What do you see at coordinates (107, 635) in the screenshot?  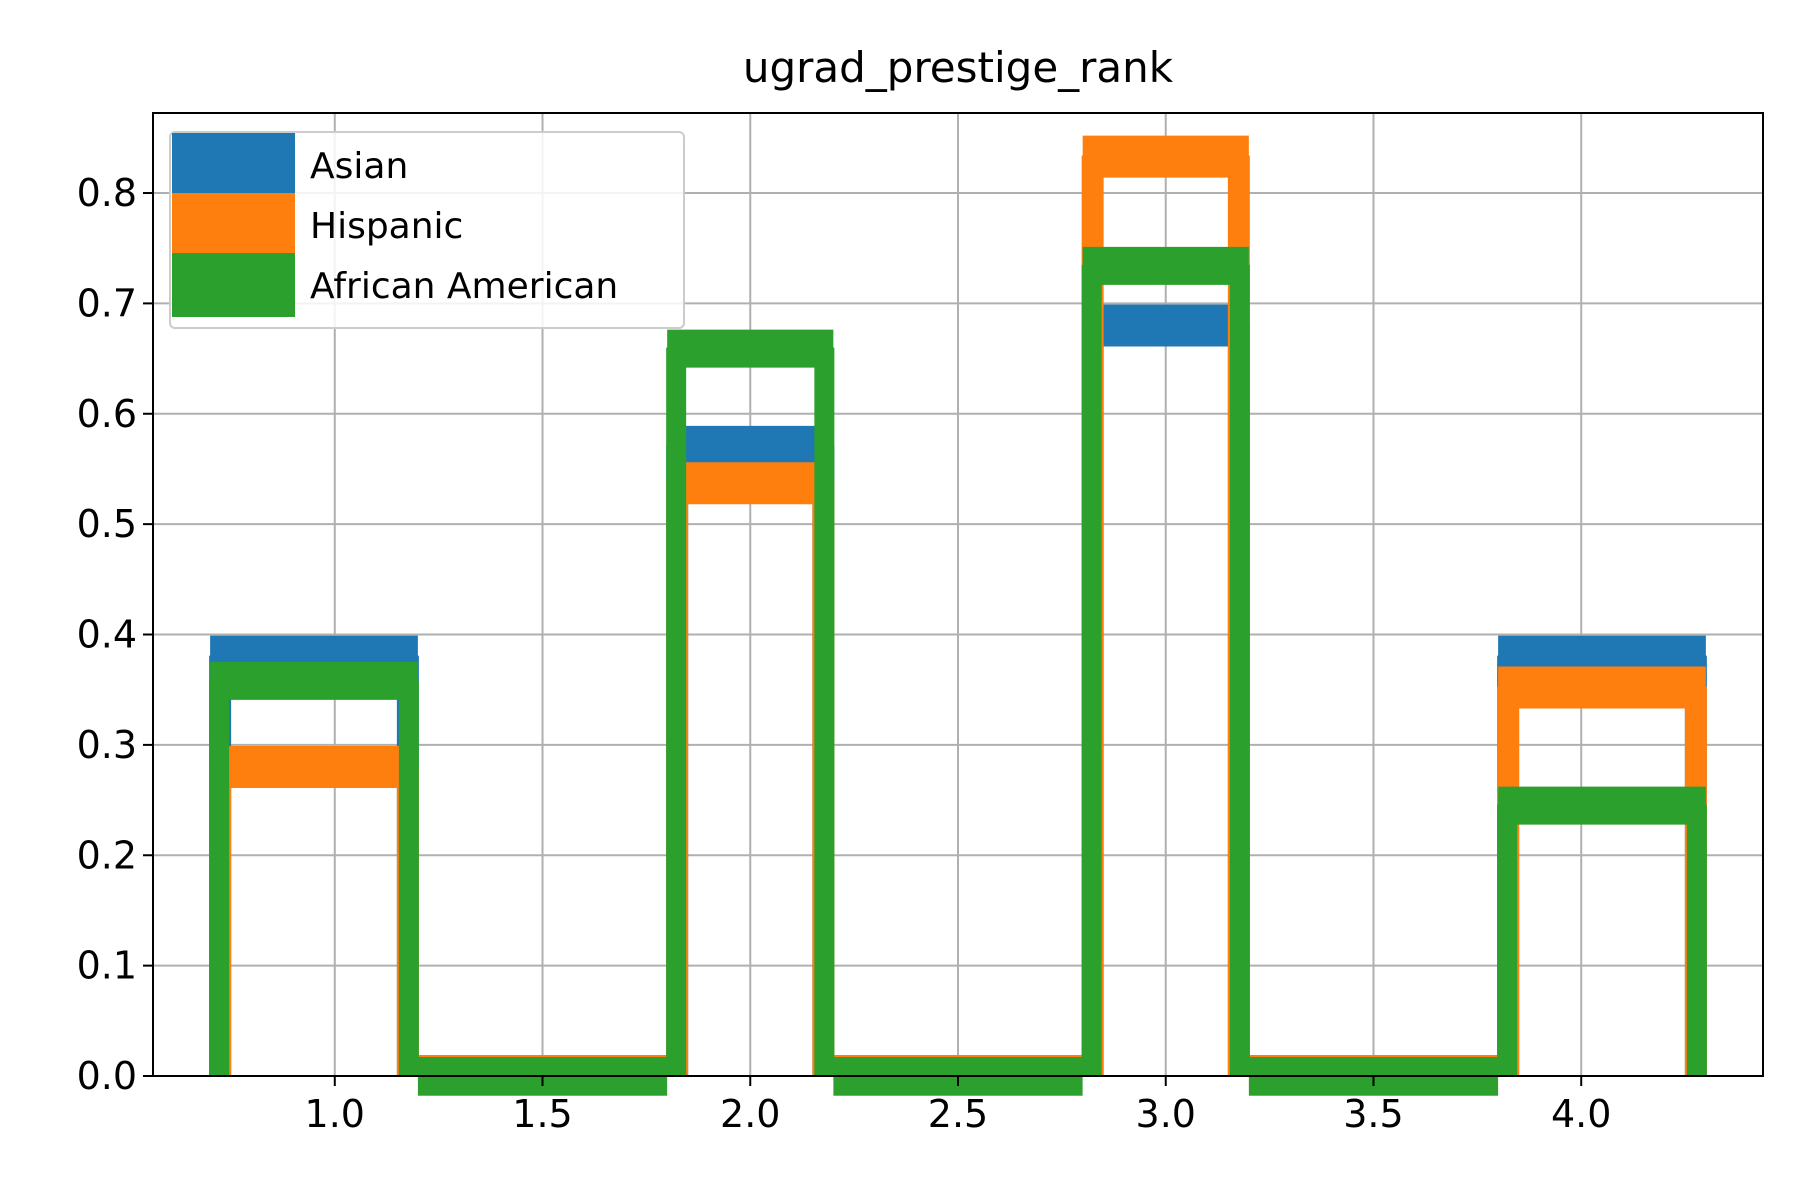 I see `y-tick-label: 0.4` at bounding box center [107, 635].